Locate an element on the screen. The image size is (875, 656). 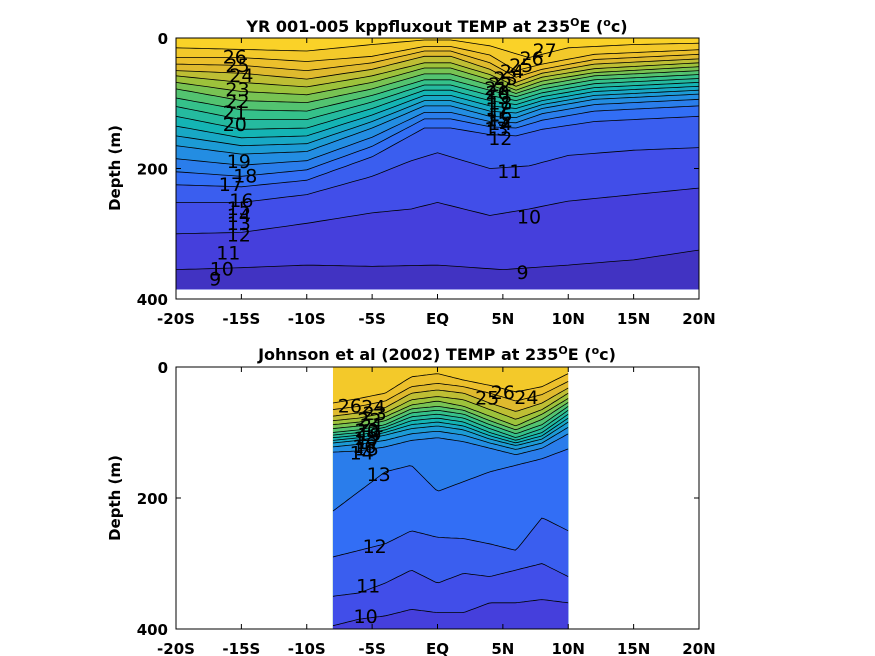
y-tick-label: 0 is located at coordinates (163, 39).